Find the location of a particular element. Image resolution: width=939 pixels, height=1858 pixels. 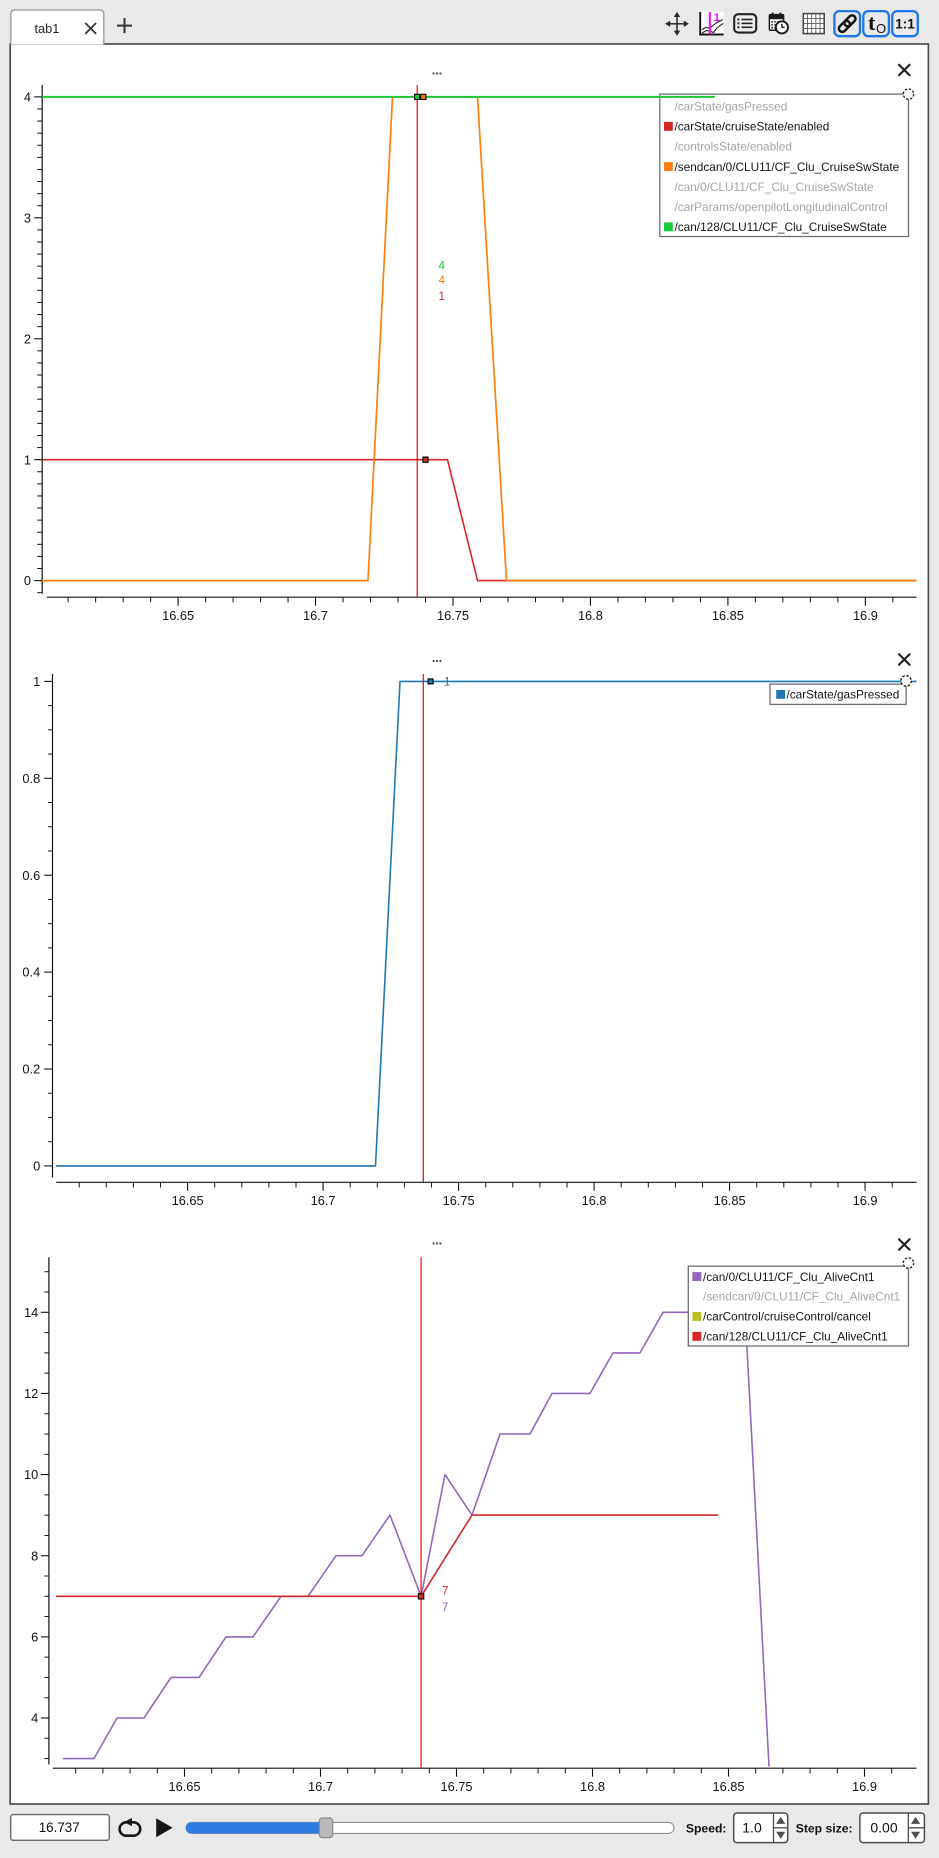

svg-text: 3 is located at coordinates (27, 217).